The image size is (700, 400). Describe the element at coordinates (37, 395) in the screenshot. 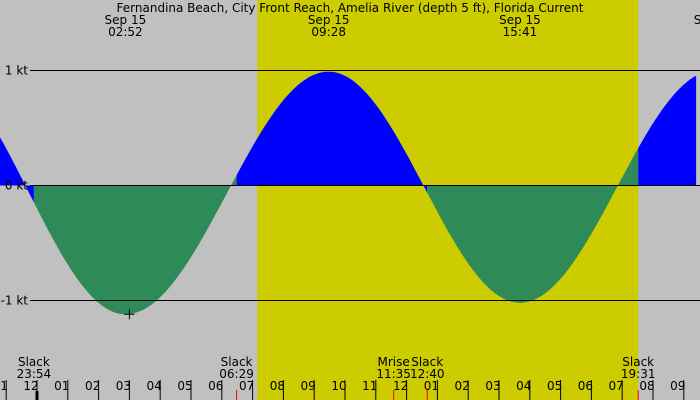

I see `midnight-marker` at that location.